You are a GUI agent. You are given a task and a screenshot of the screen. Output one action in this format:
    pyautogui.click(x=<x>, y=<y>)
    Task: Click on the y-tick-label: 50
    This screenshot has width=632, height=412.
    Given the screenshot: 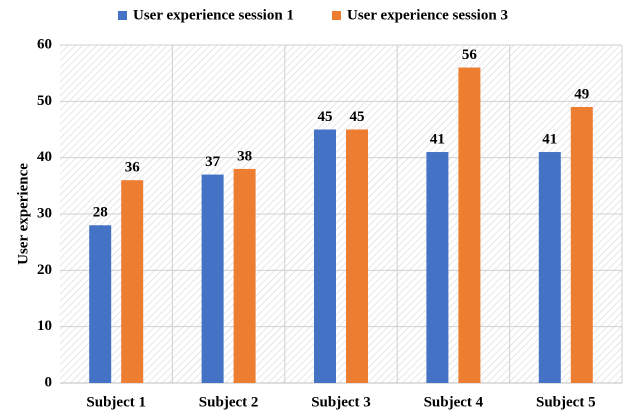 What is the action you would take?
    pyautogui.click(x=44, y=101)
    